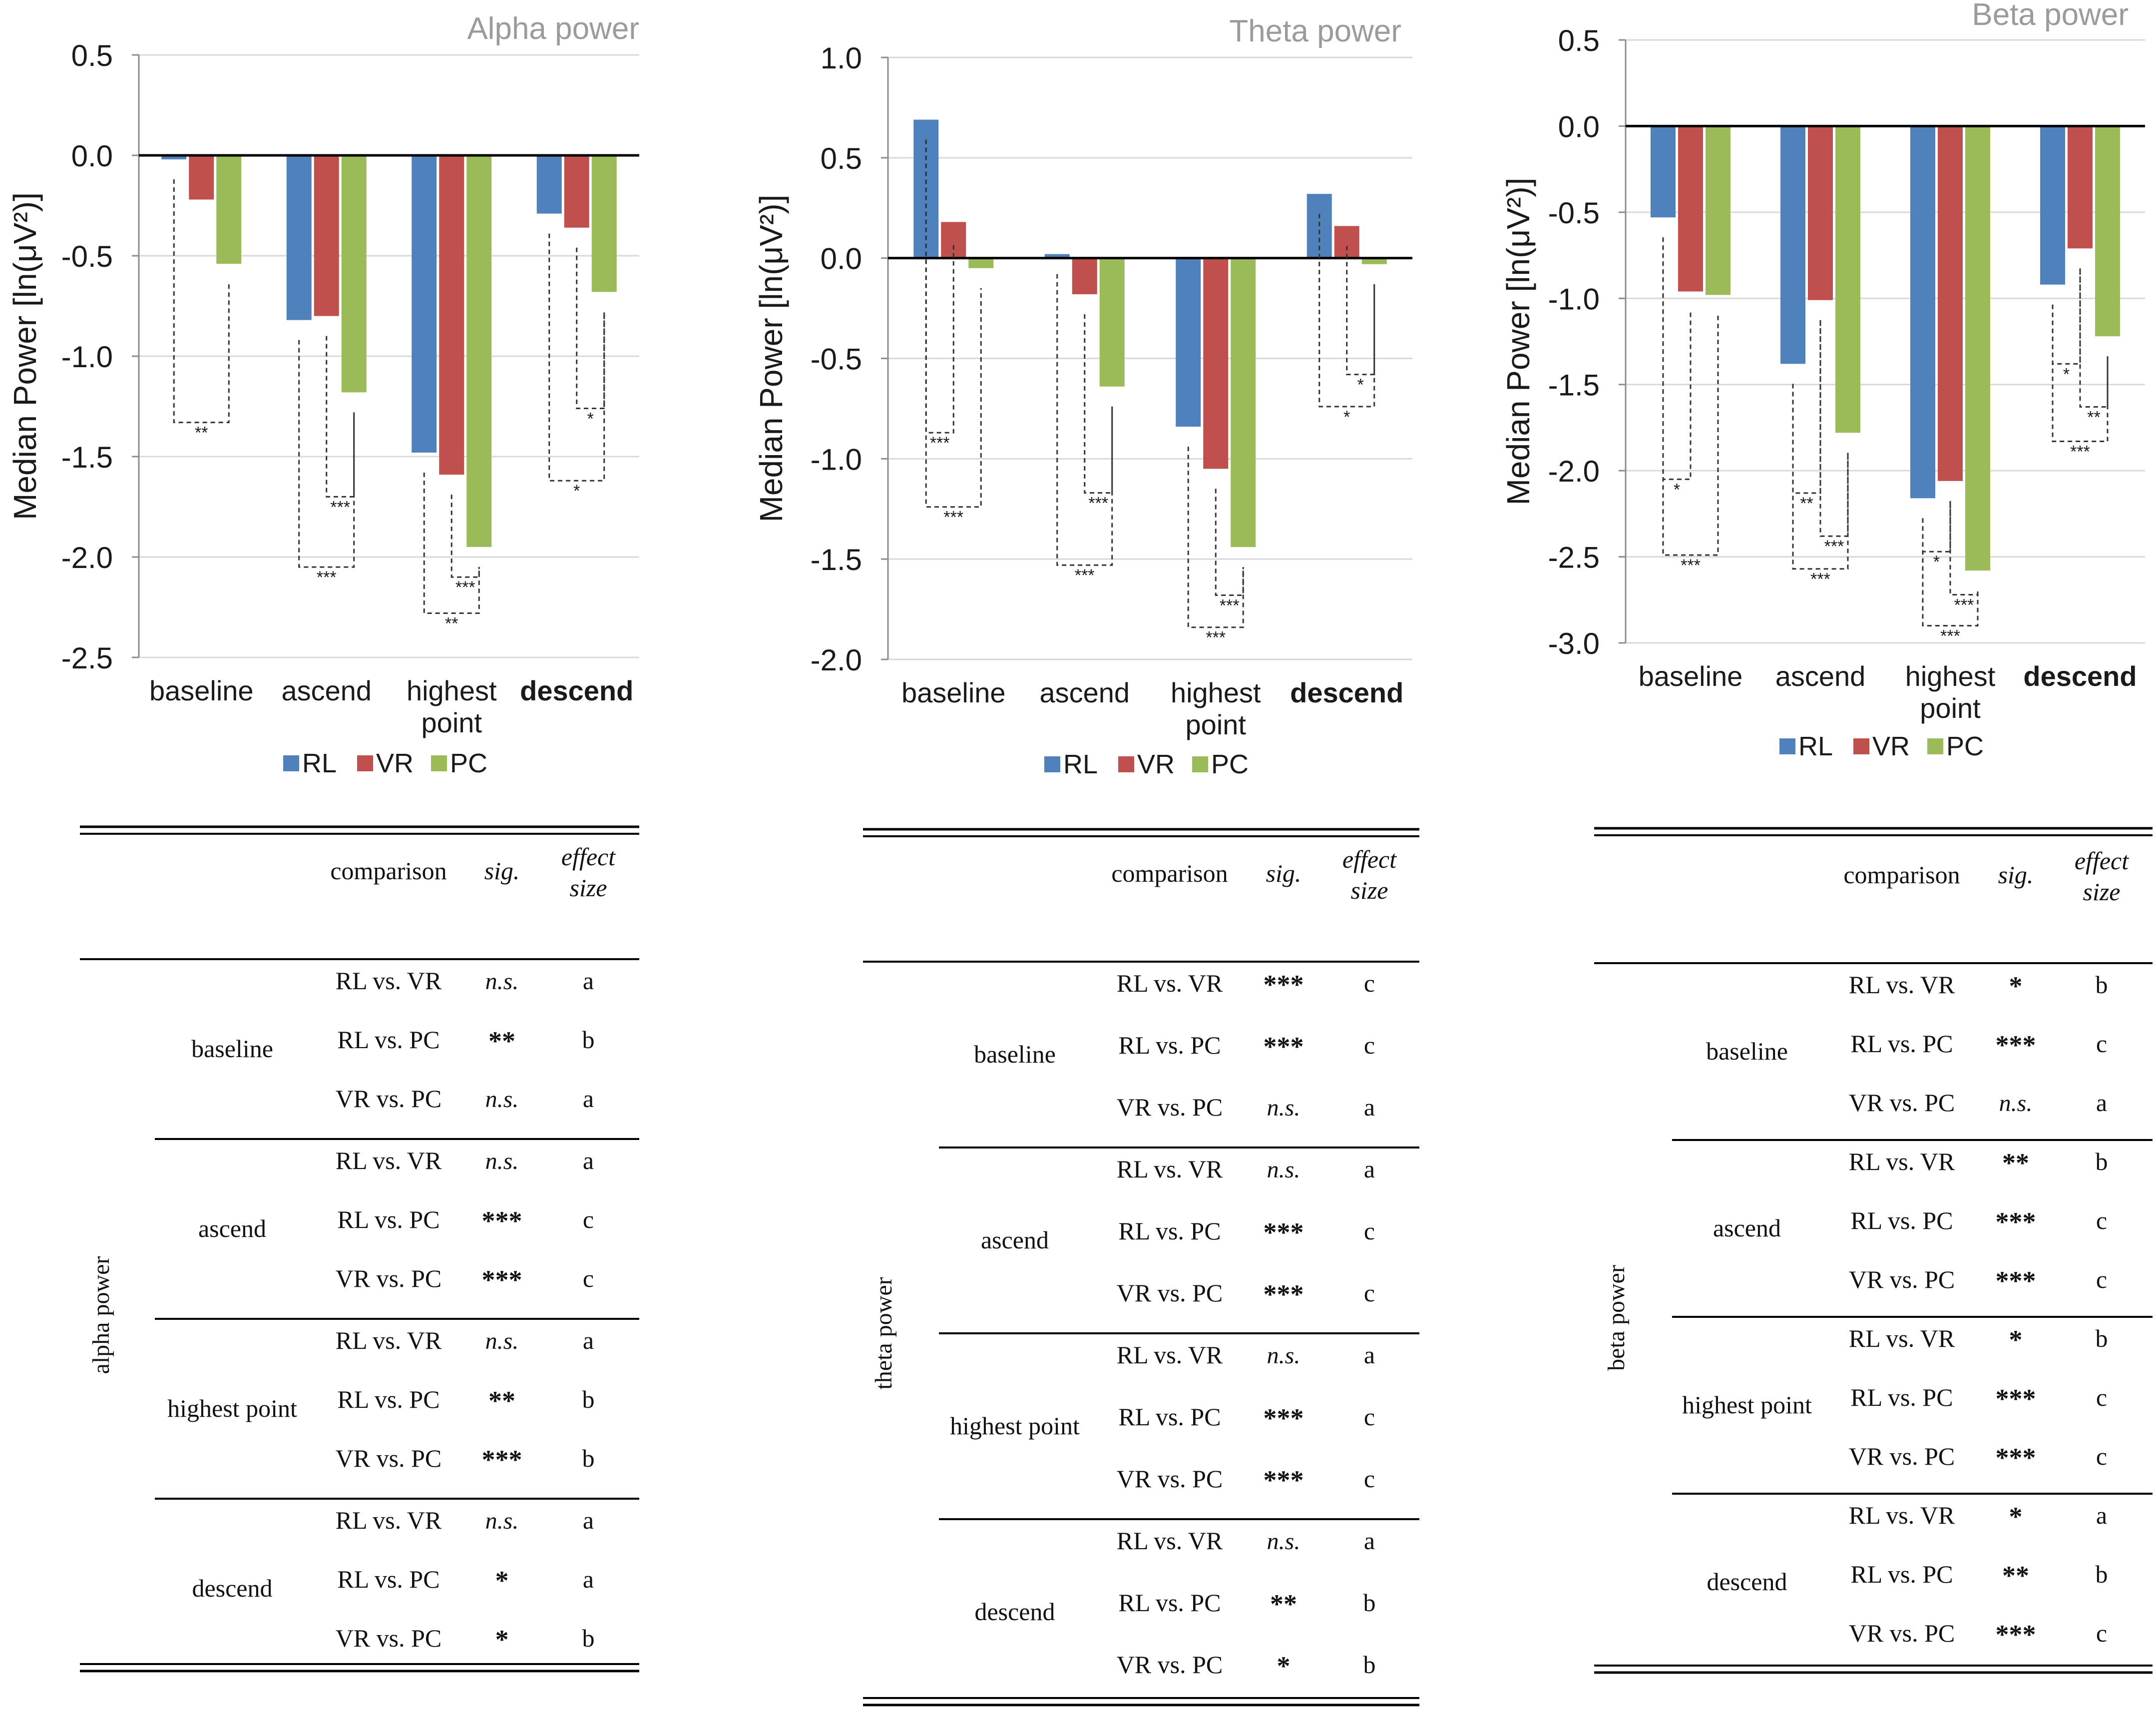 This screenshot has height=1712, width=2156. Describe the element at coordinates (1965, 746) in the screenshot. I see `legend-label-PC: PC` at that location.